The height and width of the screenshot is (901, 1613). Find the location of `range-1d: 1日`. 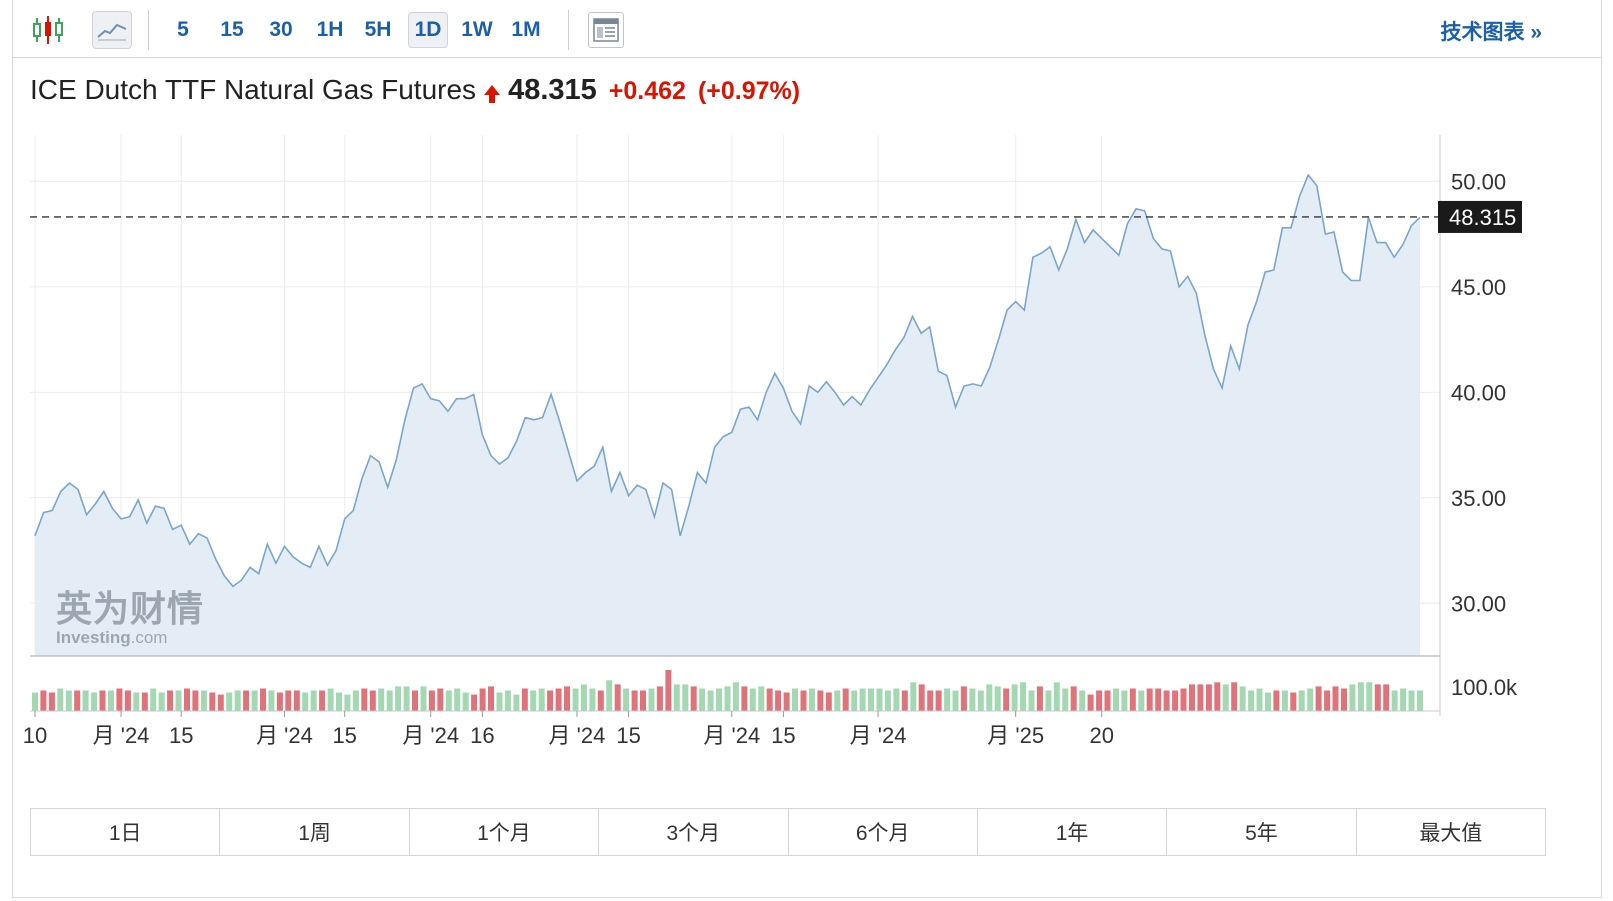

range-1d: 1日 is located at coordinates (126, 832).